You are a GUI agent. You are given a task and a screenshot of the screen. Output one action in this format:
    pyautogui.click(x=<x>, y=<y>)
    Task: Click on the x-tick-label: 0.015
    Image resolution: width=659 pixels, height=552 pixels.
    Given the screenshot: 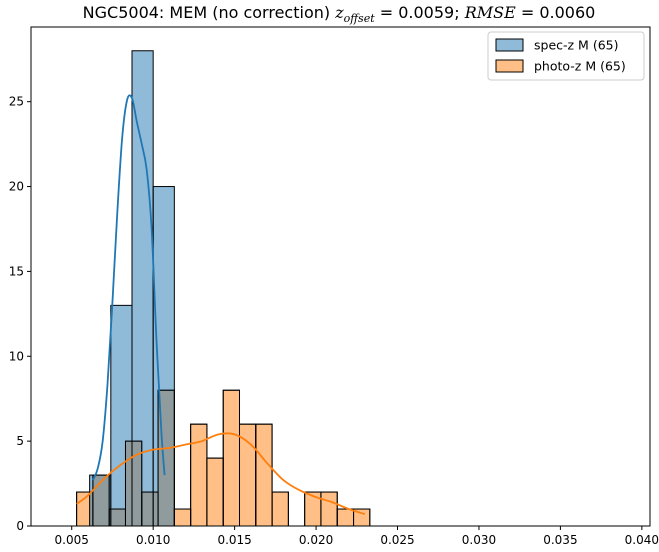 What is the action you would take?
    pyautogui.click(x=234, y=540)
    